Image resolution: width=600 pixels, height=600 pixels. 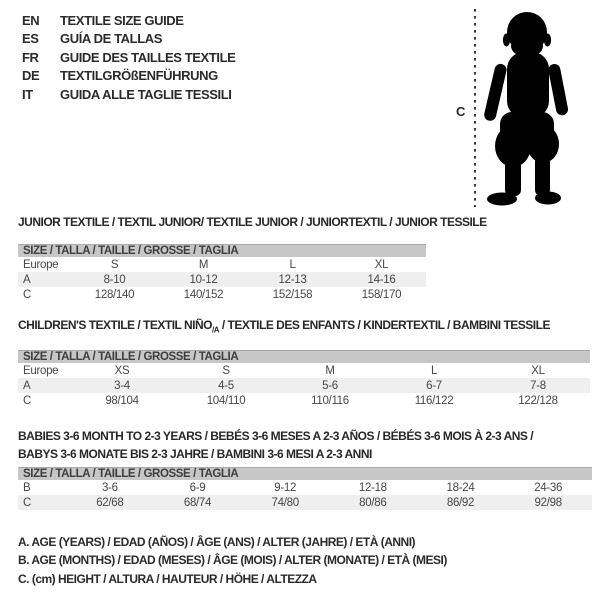 What do you see at coordinates (381, 294) in the screenshot?
I see `size-cell: 158/170` at bounding box center [381, 294].